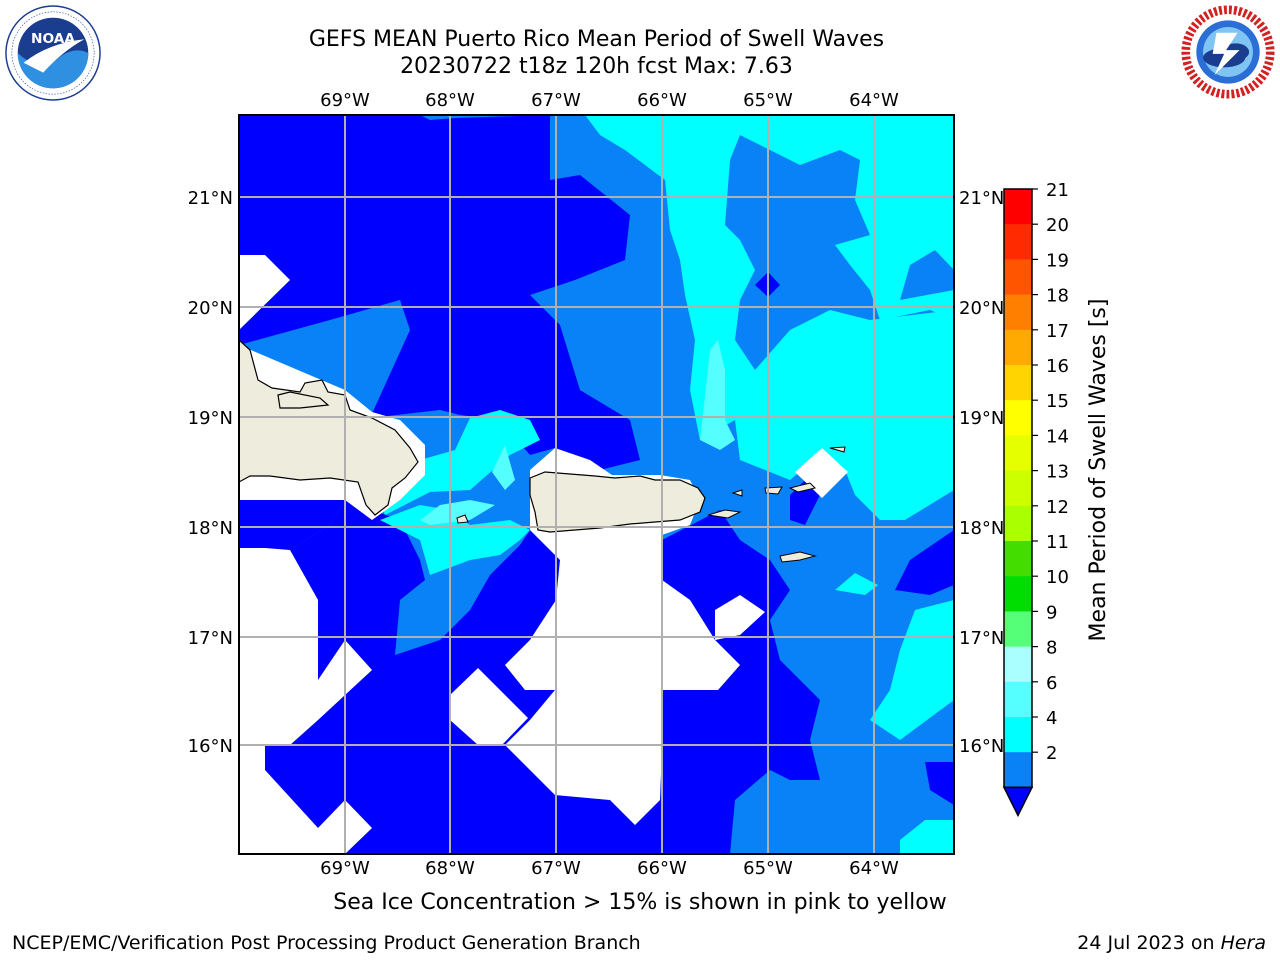  I want to click on lon-label-bottom: 67°W, so click(556, 868).